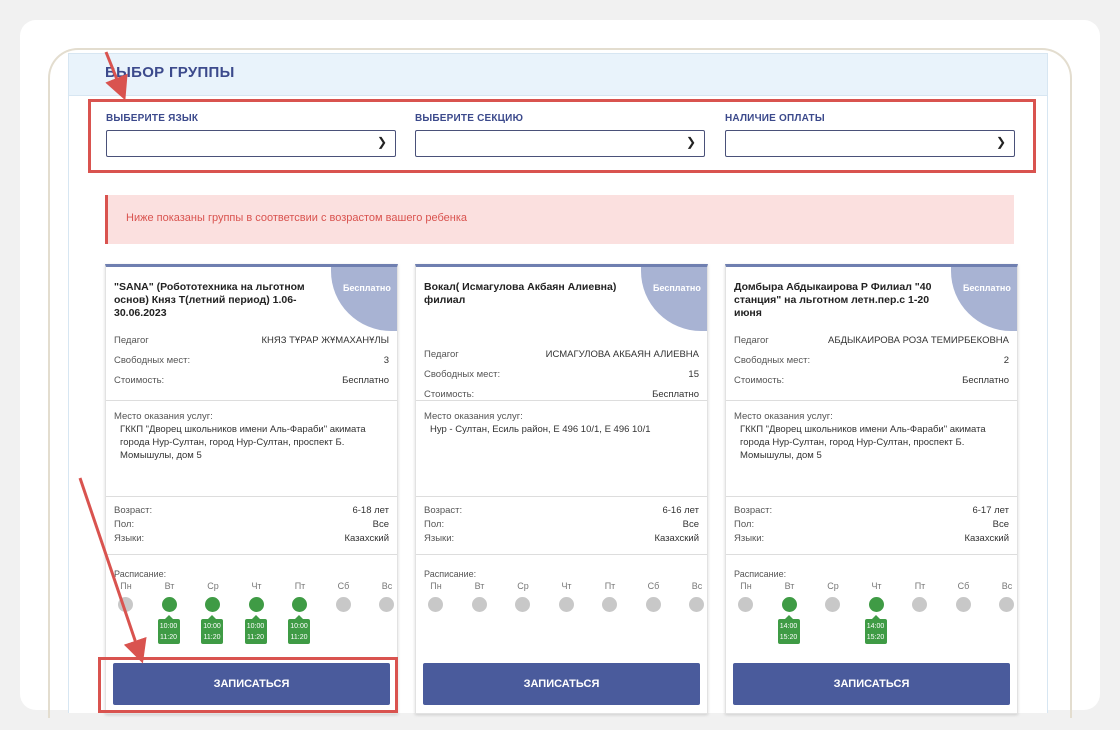 The width and height of the screenshot is (1120, 730). Describe the element at coordinates (112, 570) in the screenshot. I see `arrow-to-button` at that location.